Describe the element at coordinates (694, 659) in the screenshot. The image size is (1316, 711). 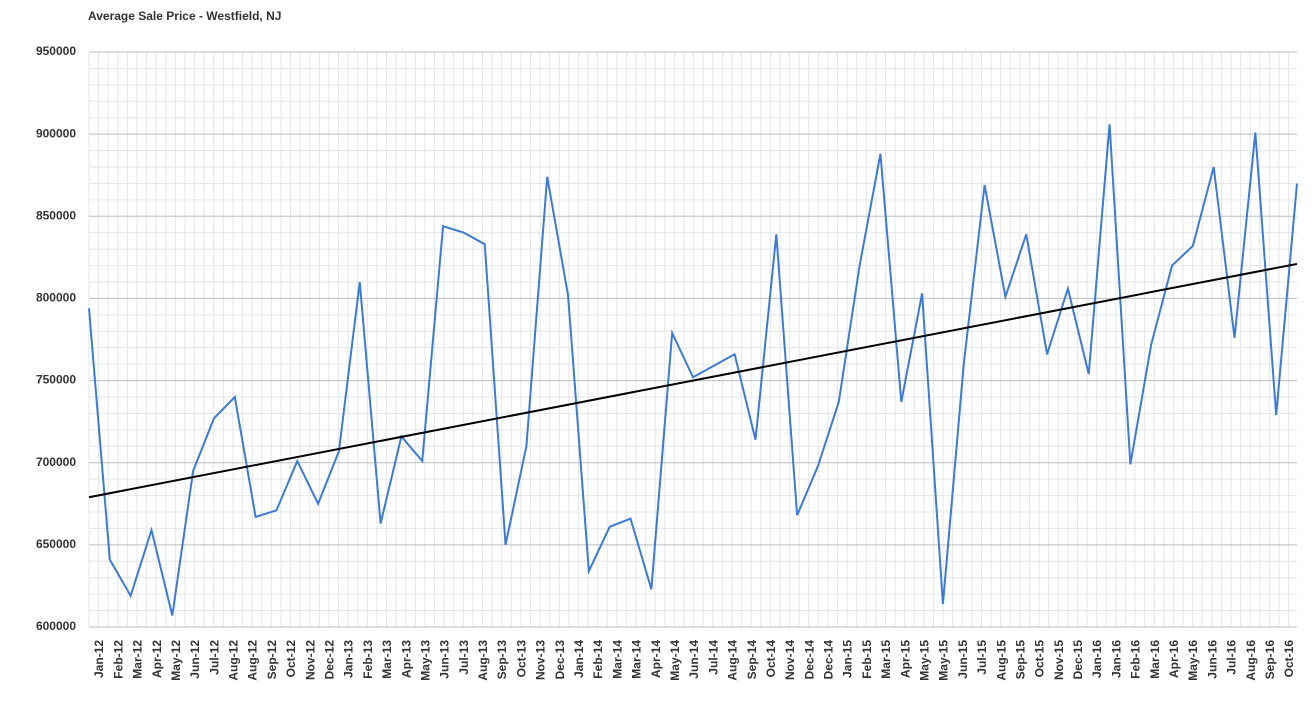
I see `x-tick-label: Jun-14` at that location.